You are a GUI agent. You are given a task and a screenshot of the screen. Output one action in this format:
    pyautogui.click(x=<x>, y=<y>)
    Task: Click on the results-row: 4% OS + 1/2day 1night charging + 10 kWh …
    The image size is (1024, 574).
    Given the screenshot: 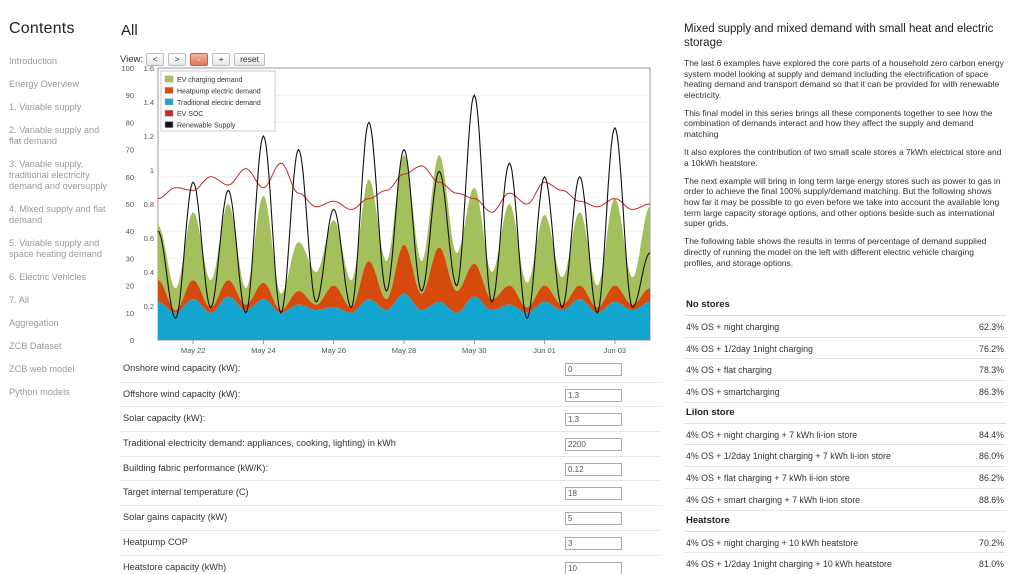 What is the action you would take?
    pyautogui.click(x=845, y=563)
    